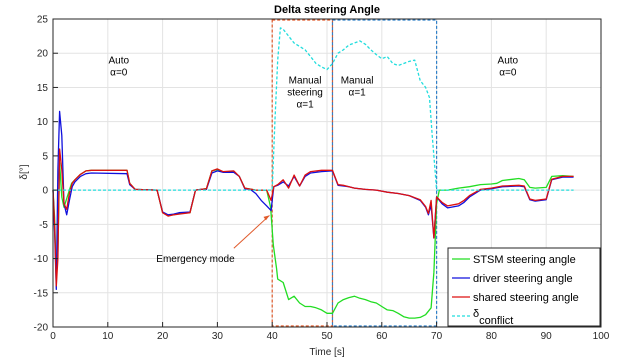  Describe the element at coordinates (163, 336) in the screenshot. I see `x-tick-label: 20` at that location.